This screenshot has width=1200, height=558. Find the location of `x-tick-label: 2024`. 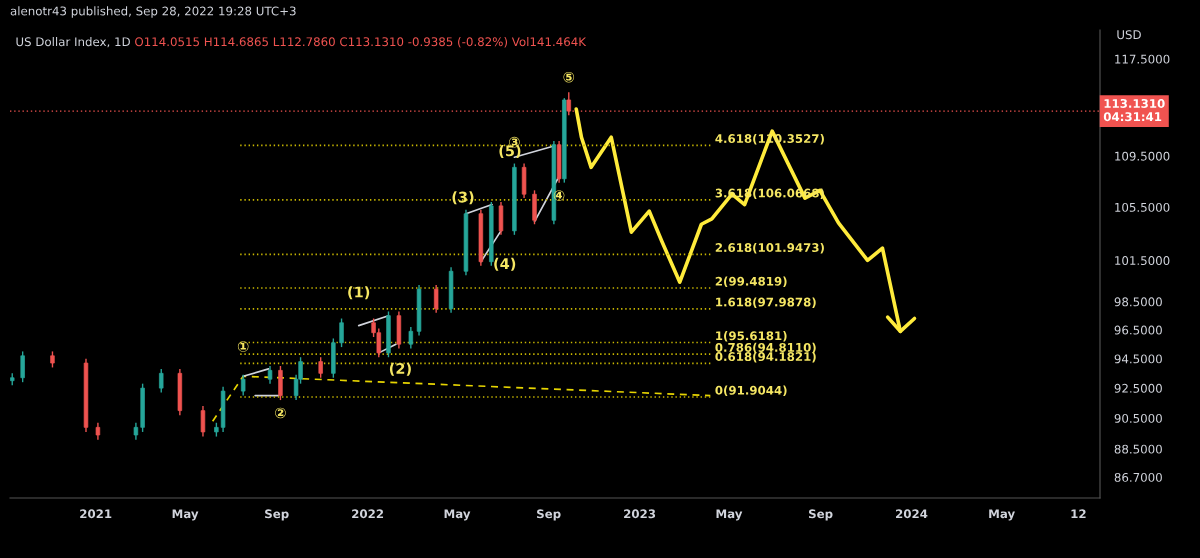

x-tick-label: 2024 is located at coordinates (912, 514).